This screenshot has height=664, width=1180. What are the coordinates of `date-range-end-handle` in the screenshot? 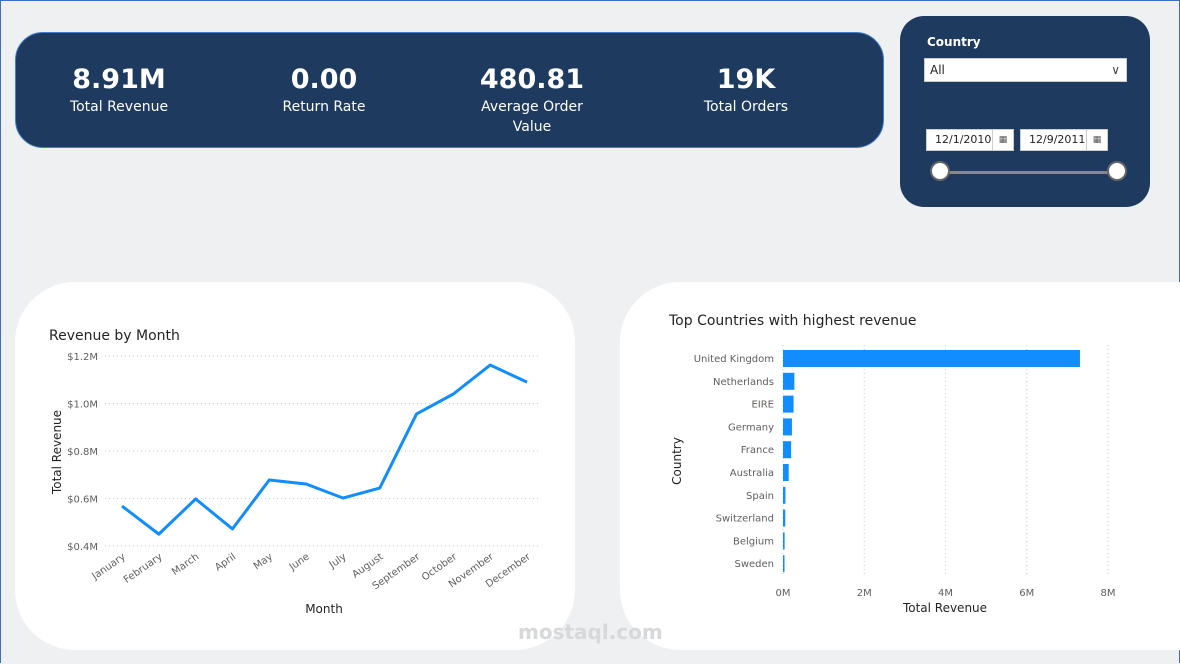 It's located at (1117, 171).